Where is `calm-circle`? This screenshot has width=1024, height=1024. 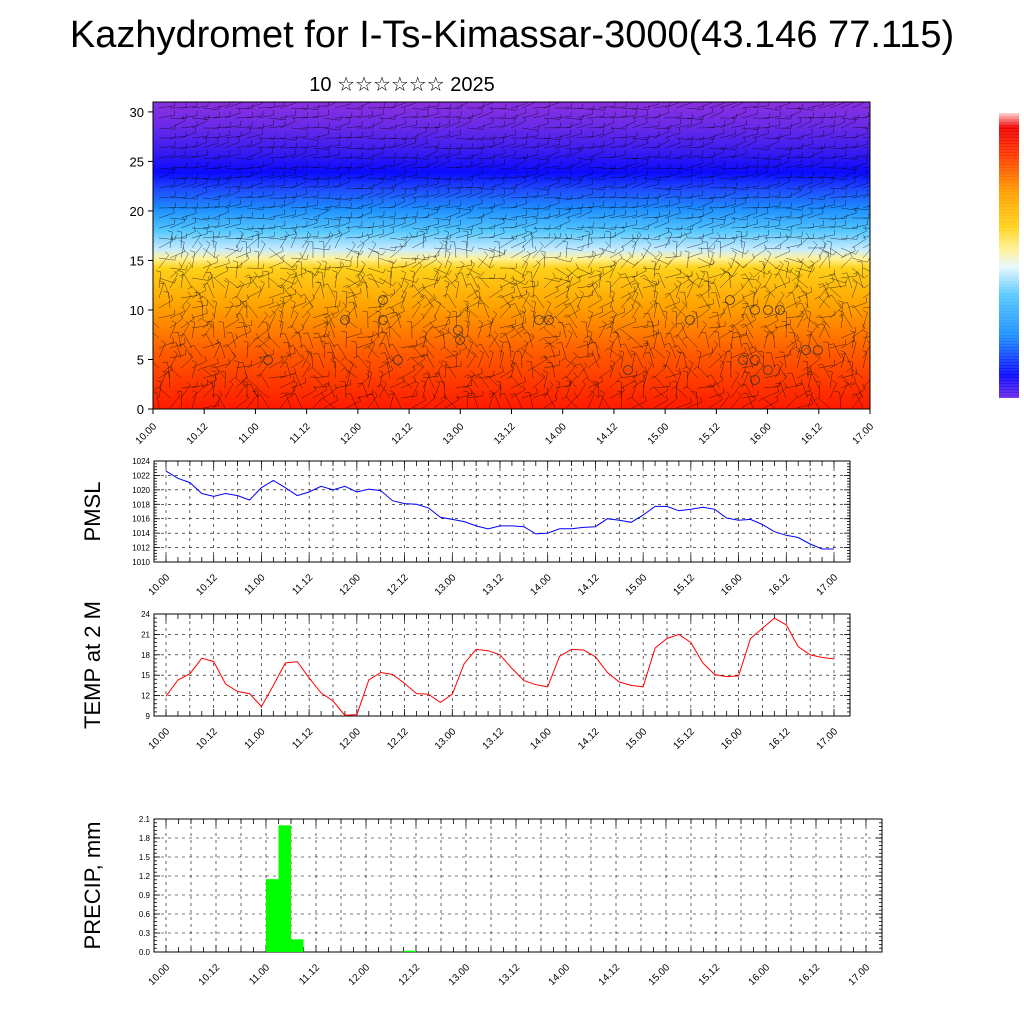
calm-circle is located at coordinates (743, 360).